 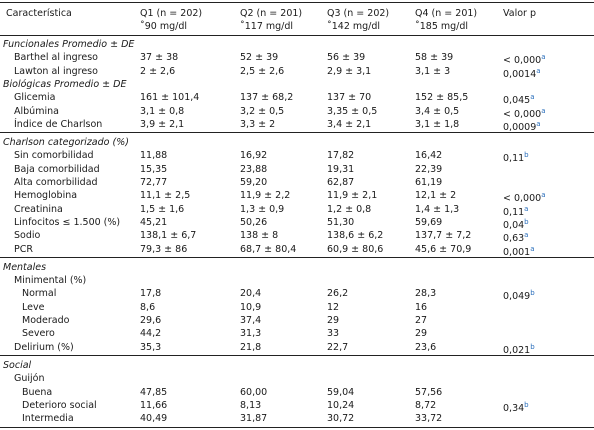 I want to click on row-label: Alta comorbilidad, so click(x=56, y=182).